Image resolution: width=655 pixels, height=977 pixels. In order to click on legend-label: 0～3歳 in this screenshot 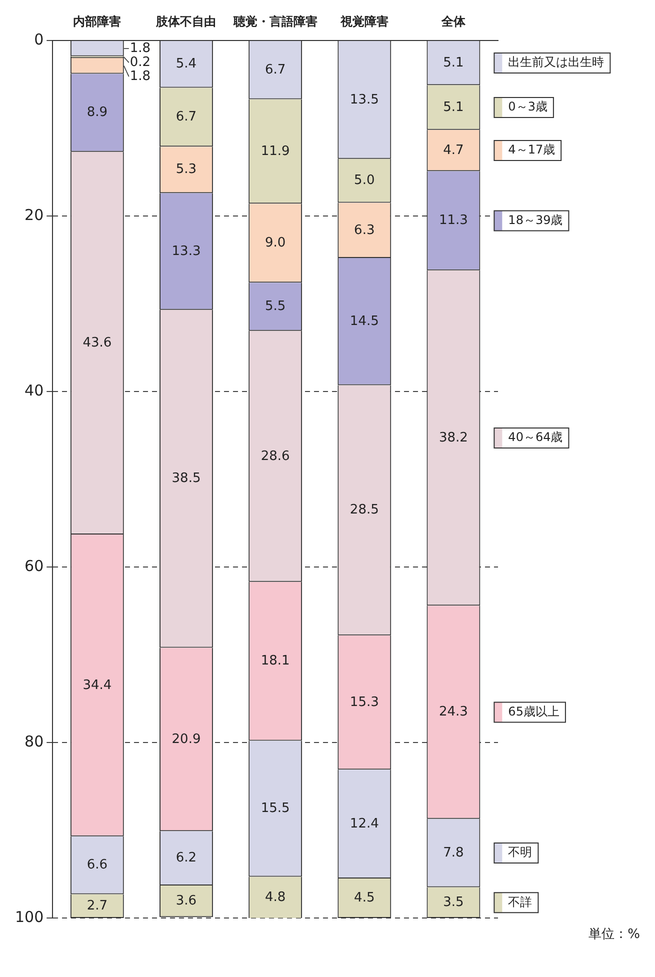, I will do `click(528, 107)`.